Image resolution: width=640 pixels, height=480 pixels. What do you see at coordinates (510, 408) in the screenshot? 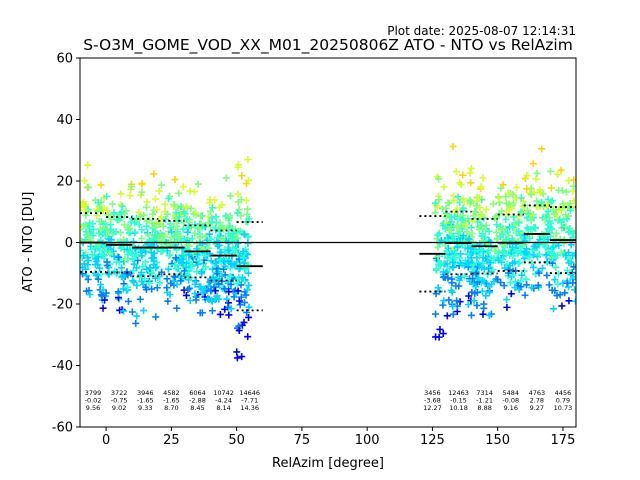
I see `bin-std-label: 9.16` at bounding box center [510, 408].